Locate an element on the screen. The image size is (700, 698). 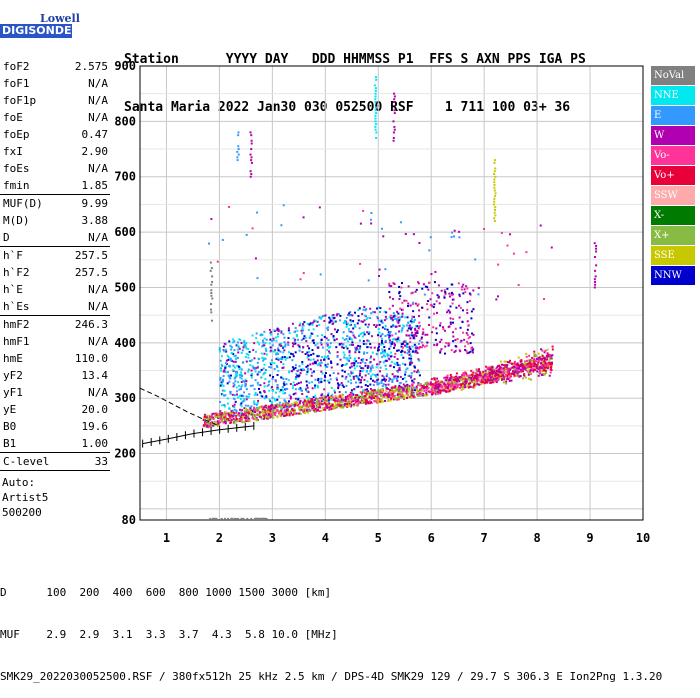
param-value: 13.4 is located at coordinates (95, 375).